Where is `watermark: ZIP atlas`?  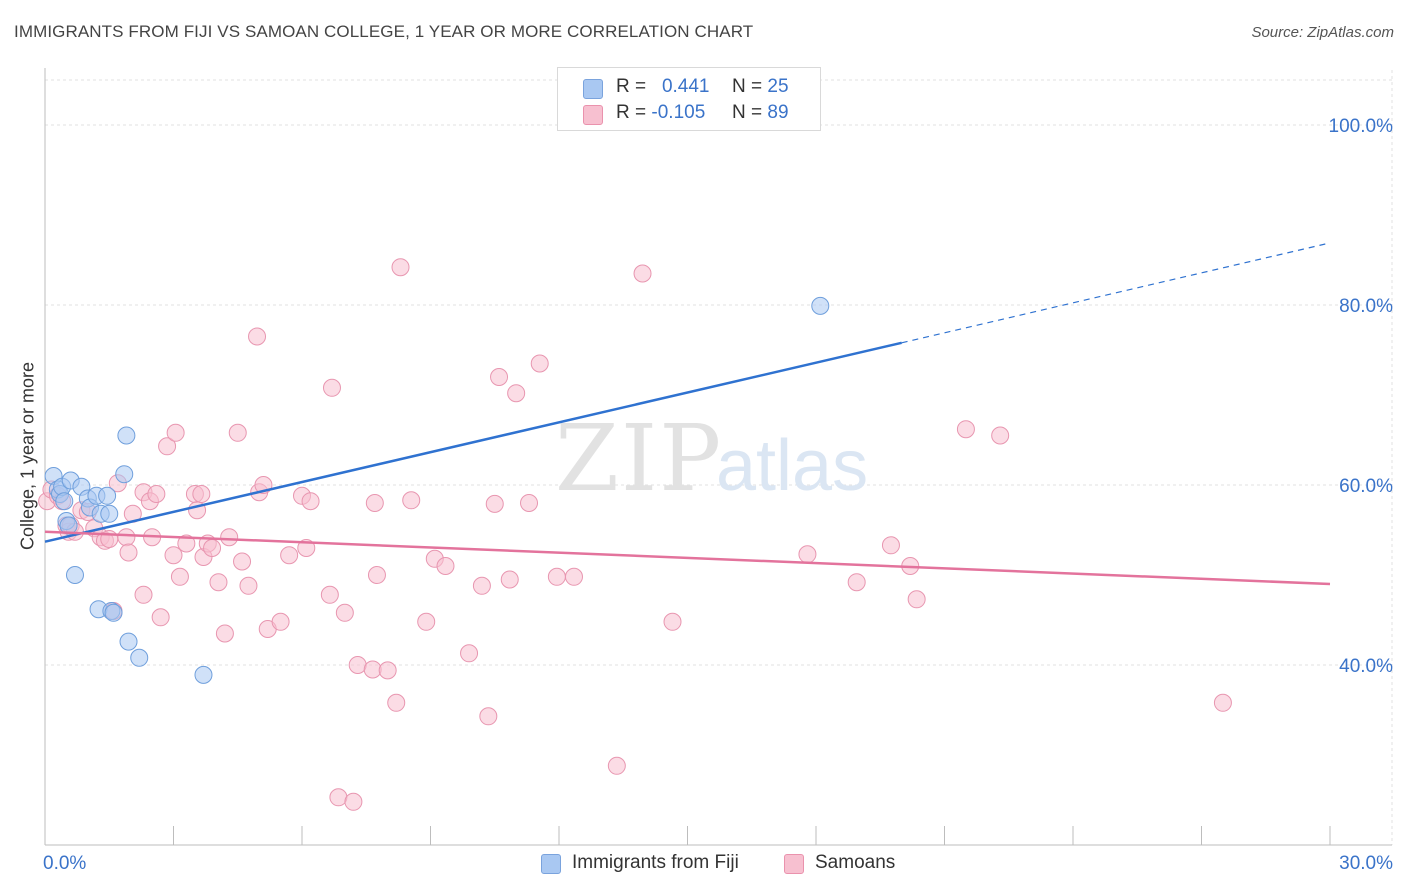
watermark: ZIP atlas is located at coordinates (711, 458).